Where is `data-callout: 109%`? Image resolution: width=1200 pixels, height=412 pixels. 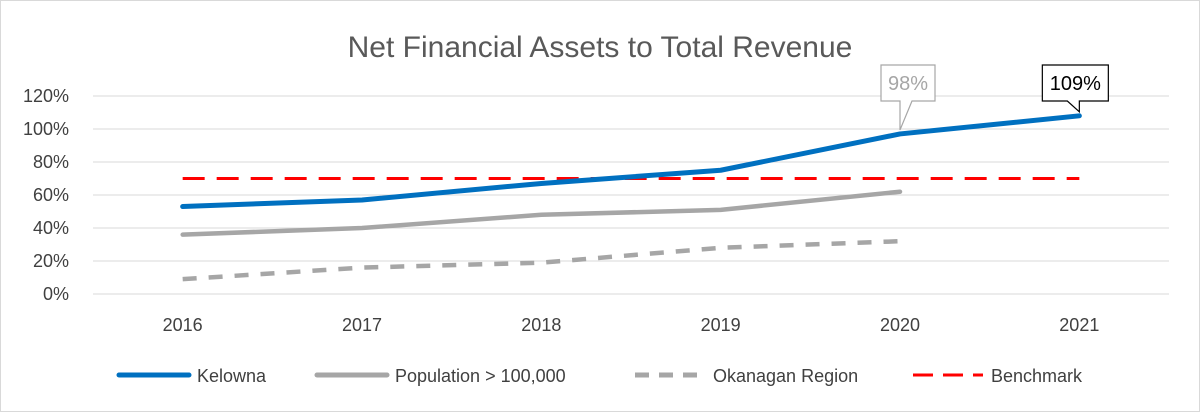 data-callout: 109% is located at coordinates (1075, 89).